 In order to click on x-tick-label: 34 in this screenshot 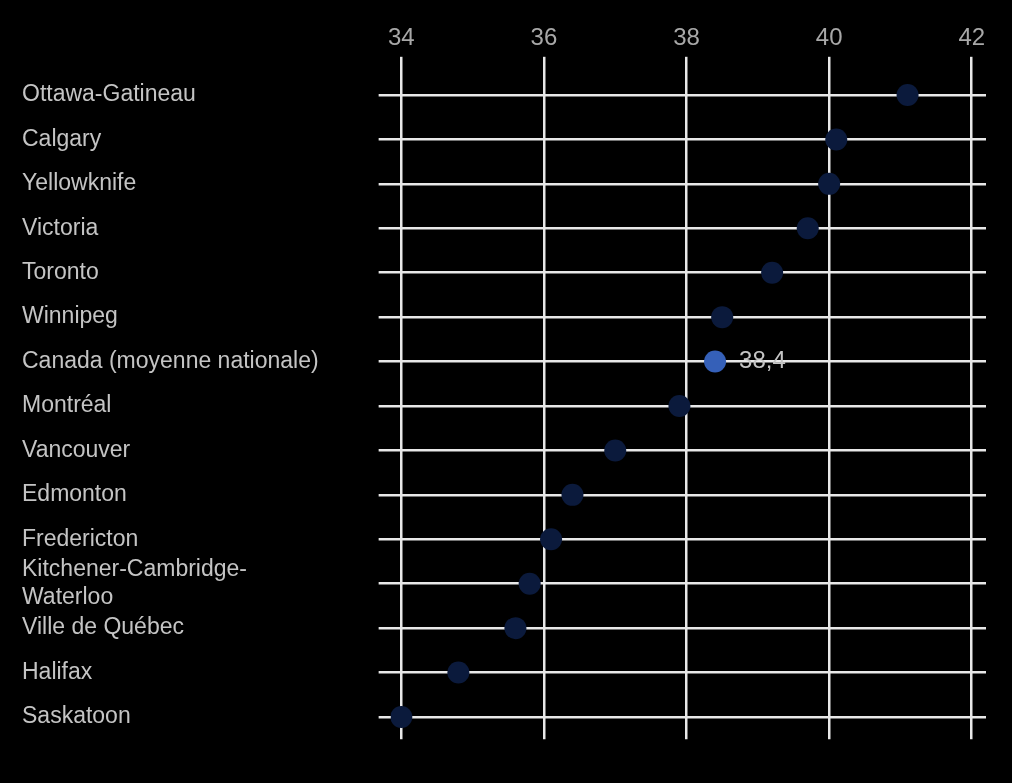, I will do `click(401, 37)`.